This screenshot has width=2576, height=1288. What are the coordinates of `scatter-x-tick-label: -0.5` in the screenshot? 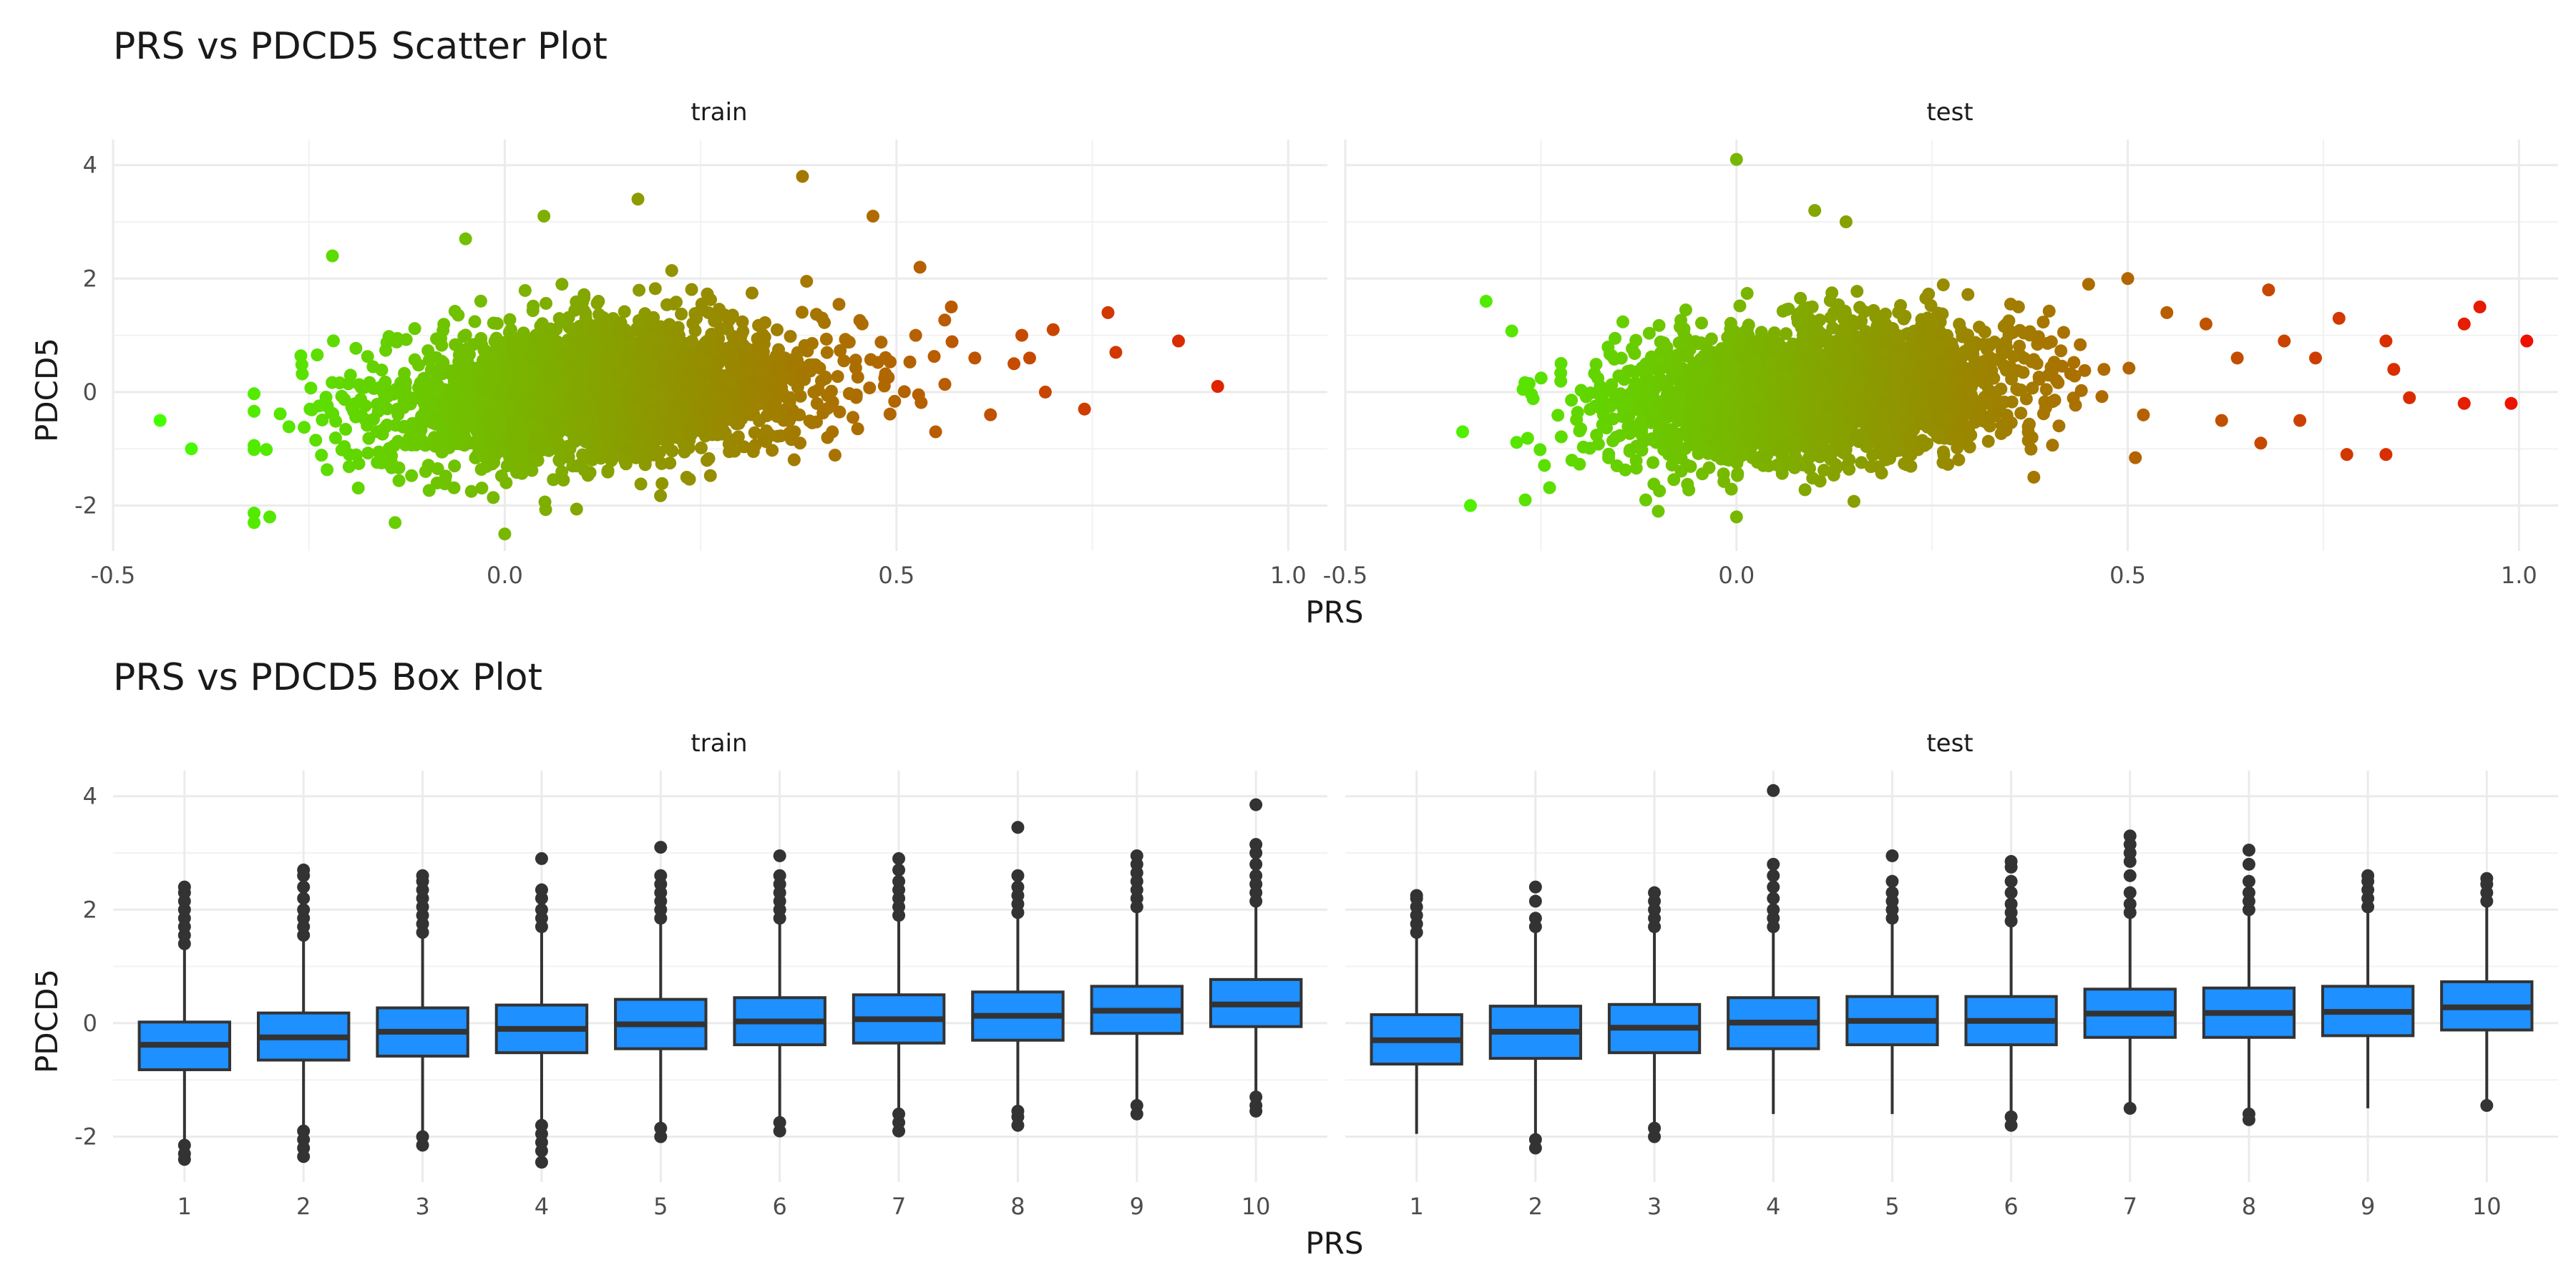 It's located at (113, 575).